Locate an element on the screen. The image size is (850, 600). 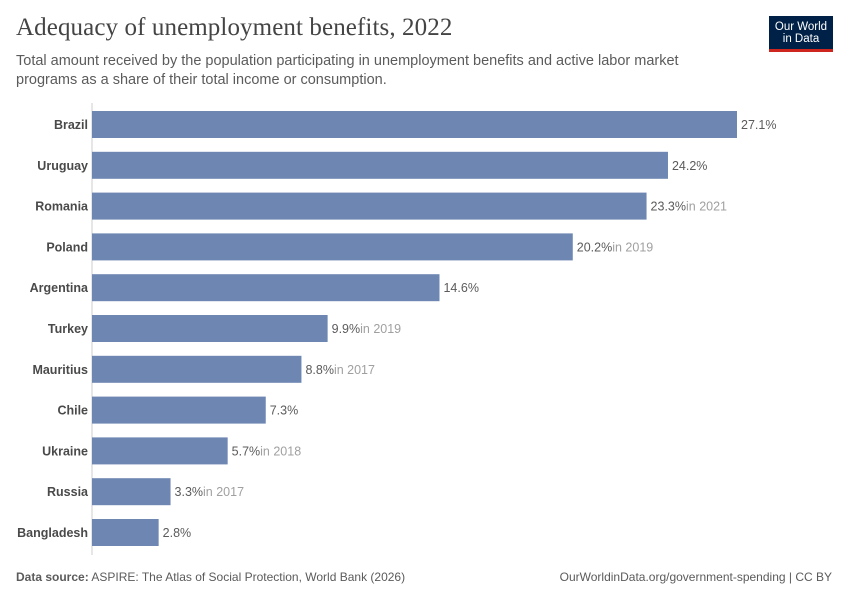
bar-row: Brazil 27.1% is located at coordinates (415, 124).